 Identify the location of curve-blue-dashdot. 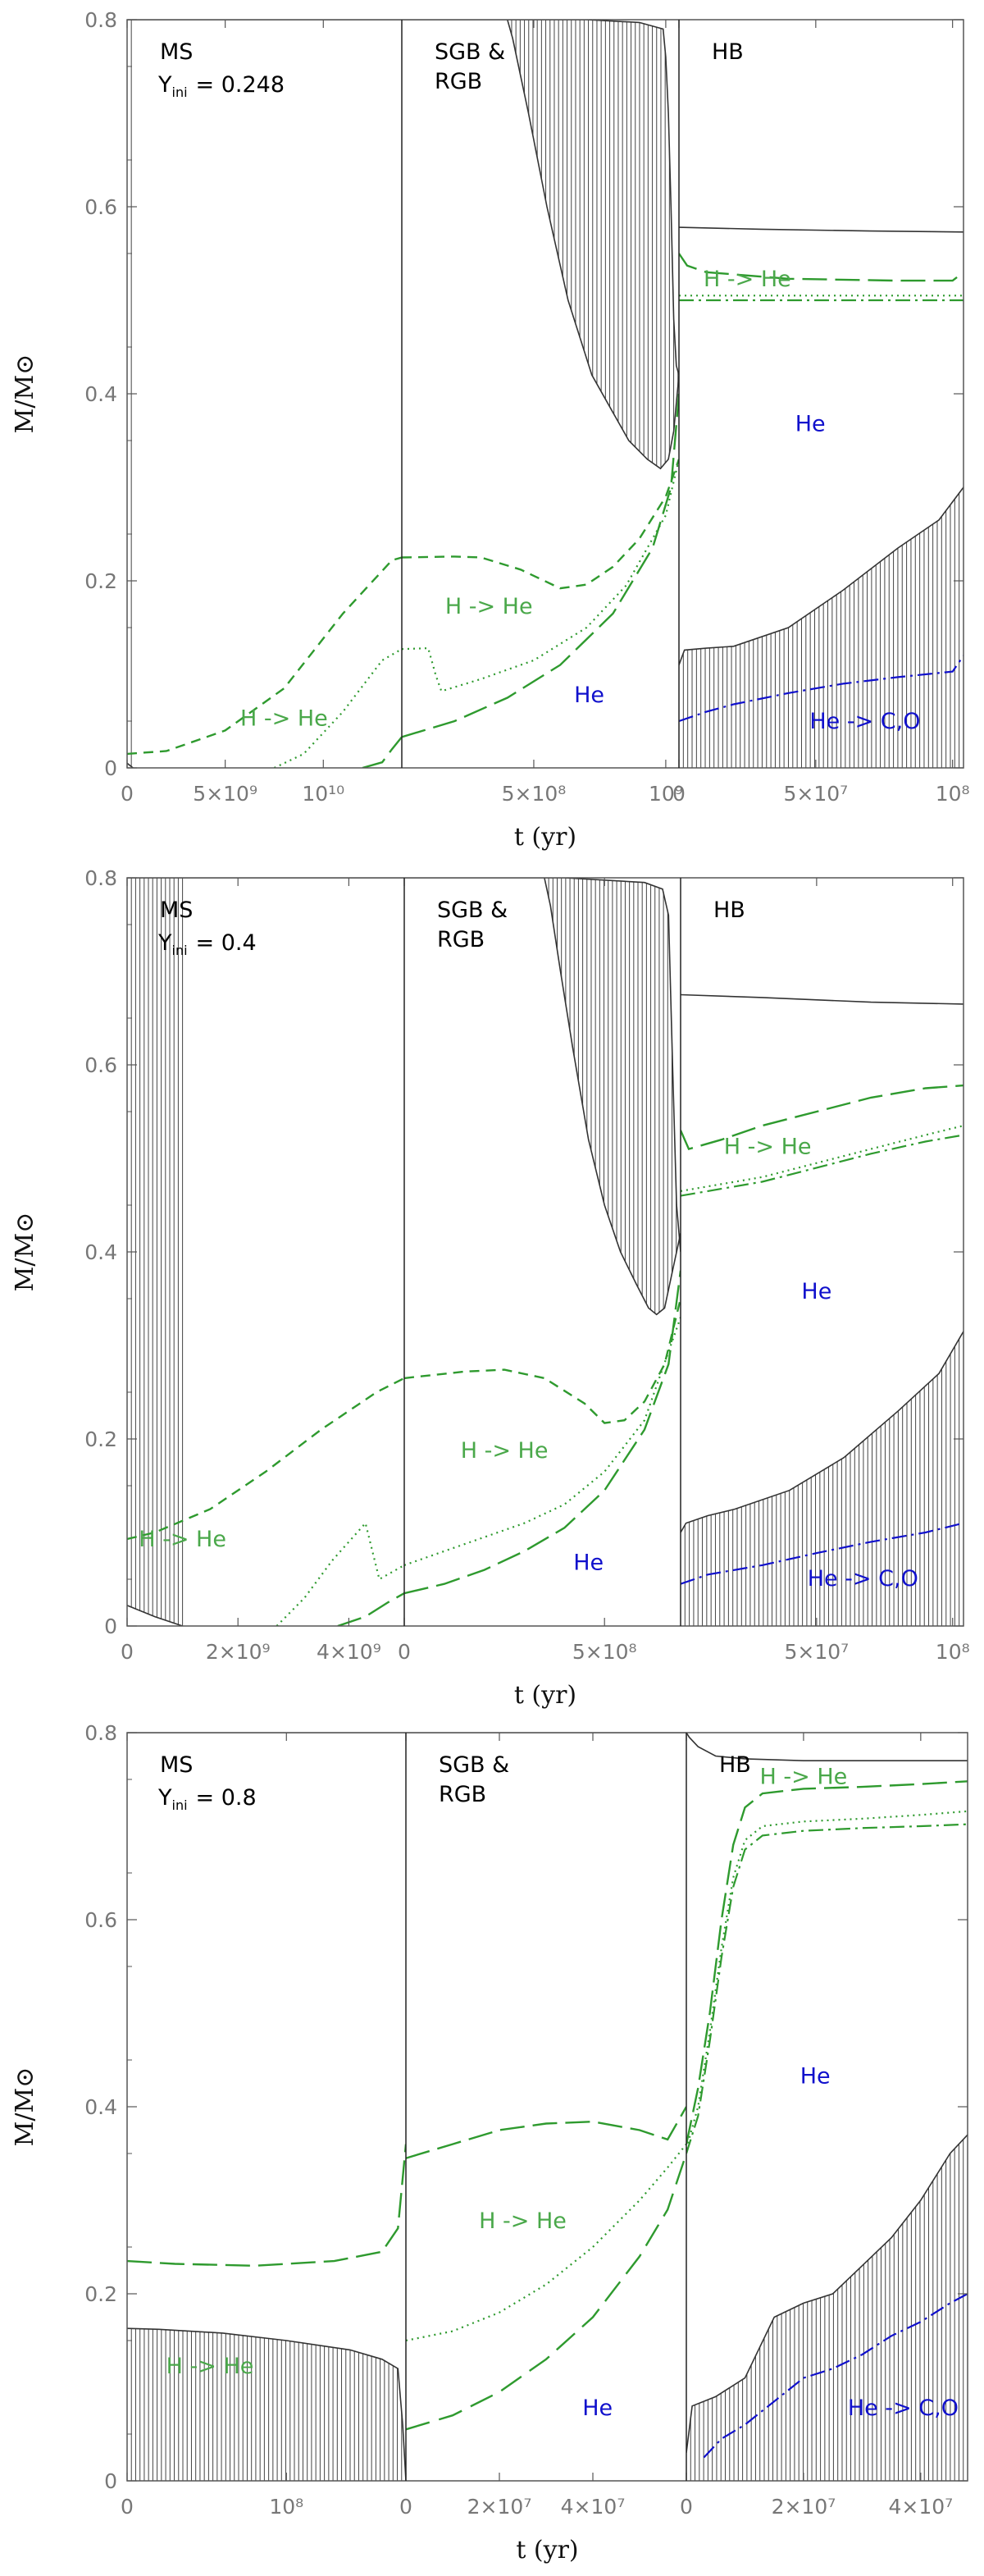
(835, 2376).